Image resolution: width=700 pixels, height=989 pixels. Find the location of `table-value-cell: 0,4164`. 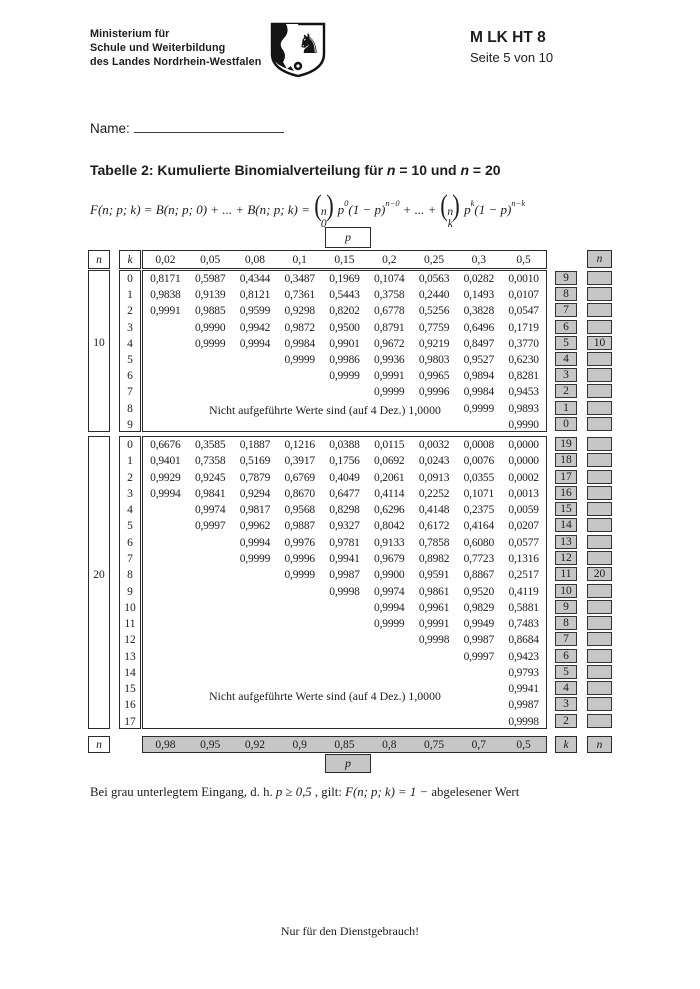

table-value-cell: 0,4164 is located at coordinates (479, 526).